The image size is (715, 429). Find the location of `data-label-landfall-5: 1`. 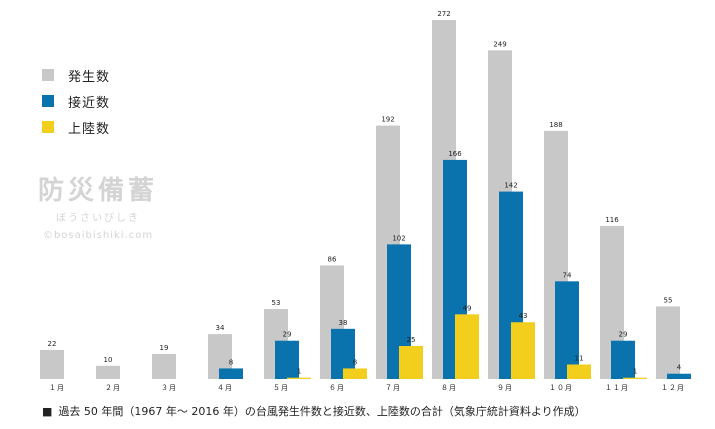

data-label-landfall-5: 1 is located at coordinates (299, 372).